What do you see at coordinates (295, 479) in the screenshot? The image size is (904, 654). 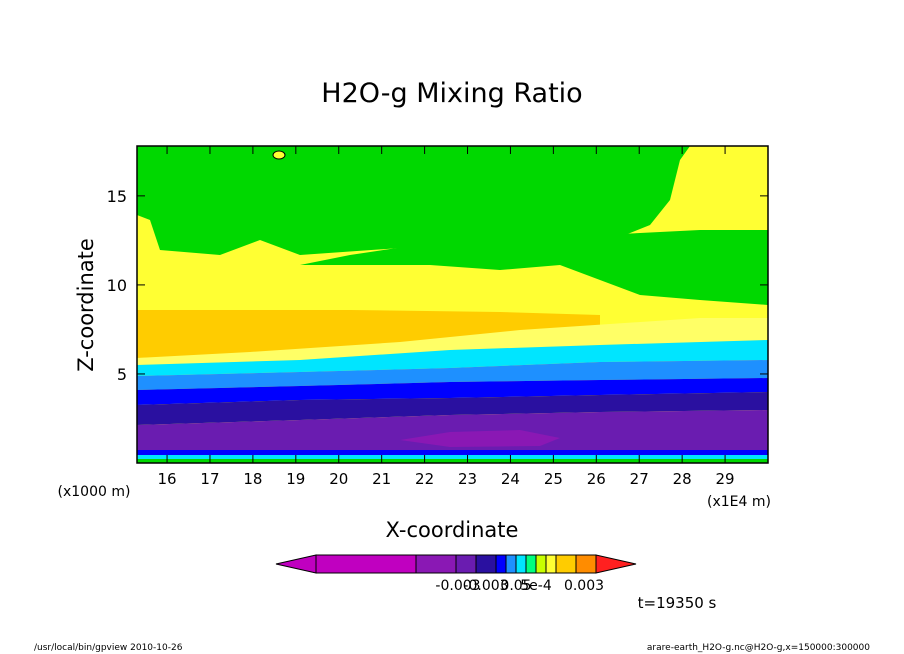 I see `x-tick-label: 19` at bounding box center [295, 479].